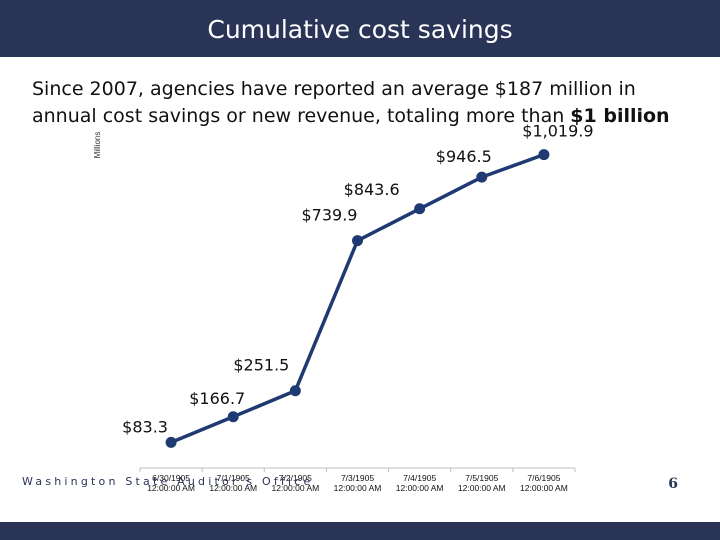  I want to click on x-tick-label: 7/2/1905, so click(295, 478).